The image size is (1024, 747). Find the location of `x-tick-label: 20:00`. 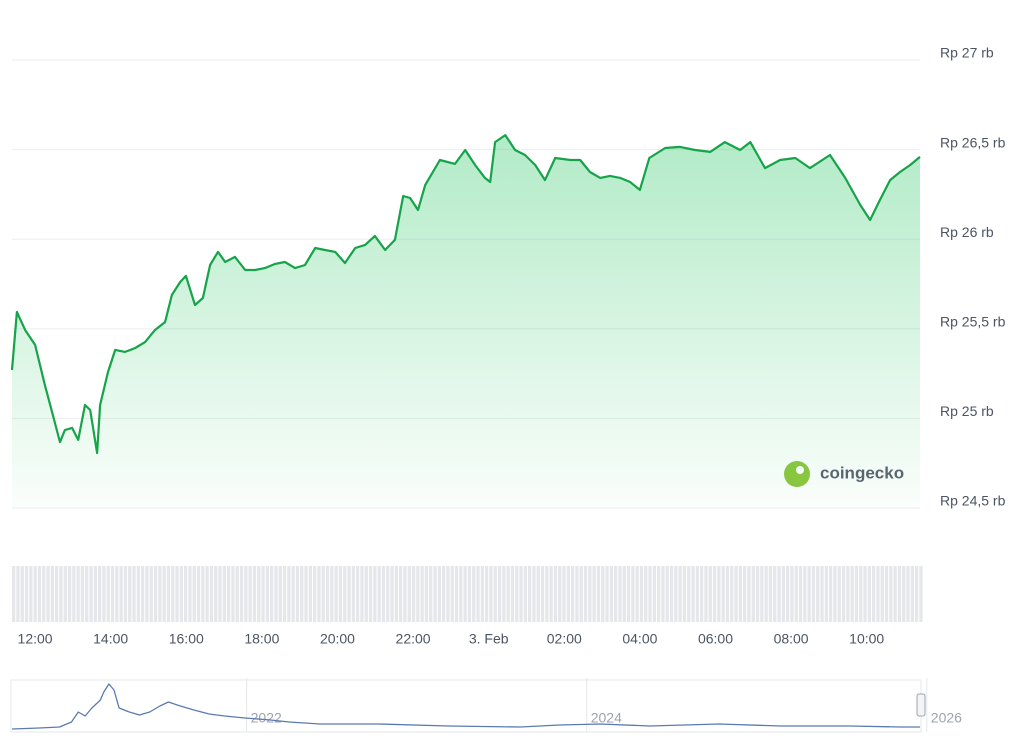

x-tick-label: 20:00 is located at coordinates (337, 639).